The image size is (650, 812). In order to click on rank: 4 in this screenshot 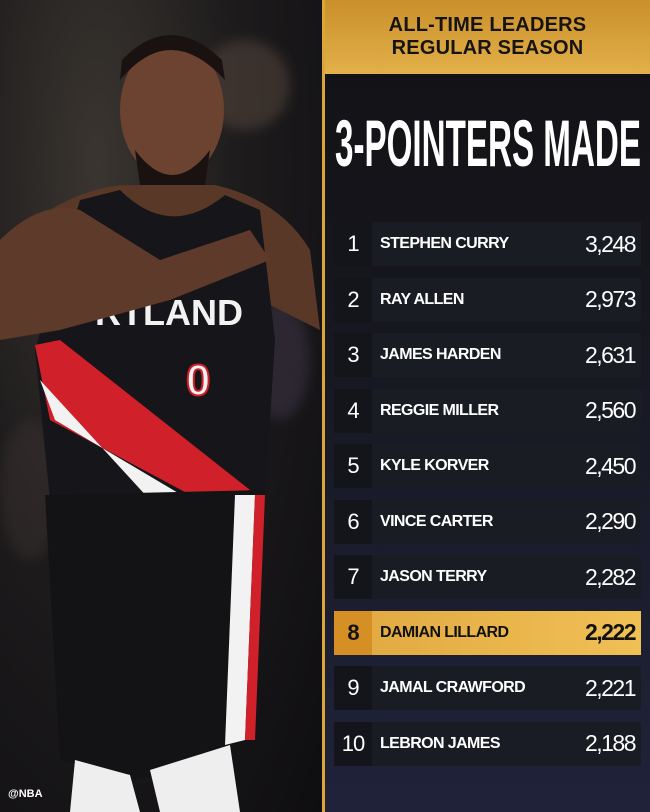, I will do `click(353, 410)`.